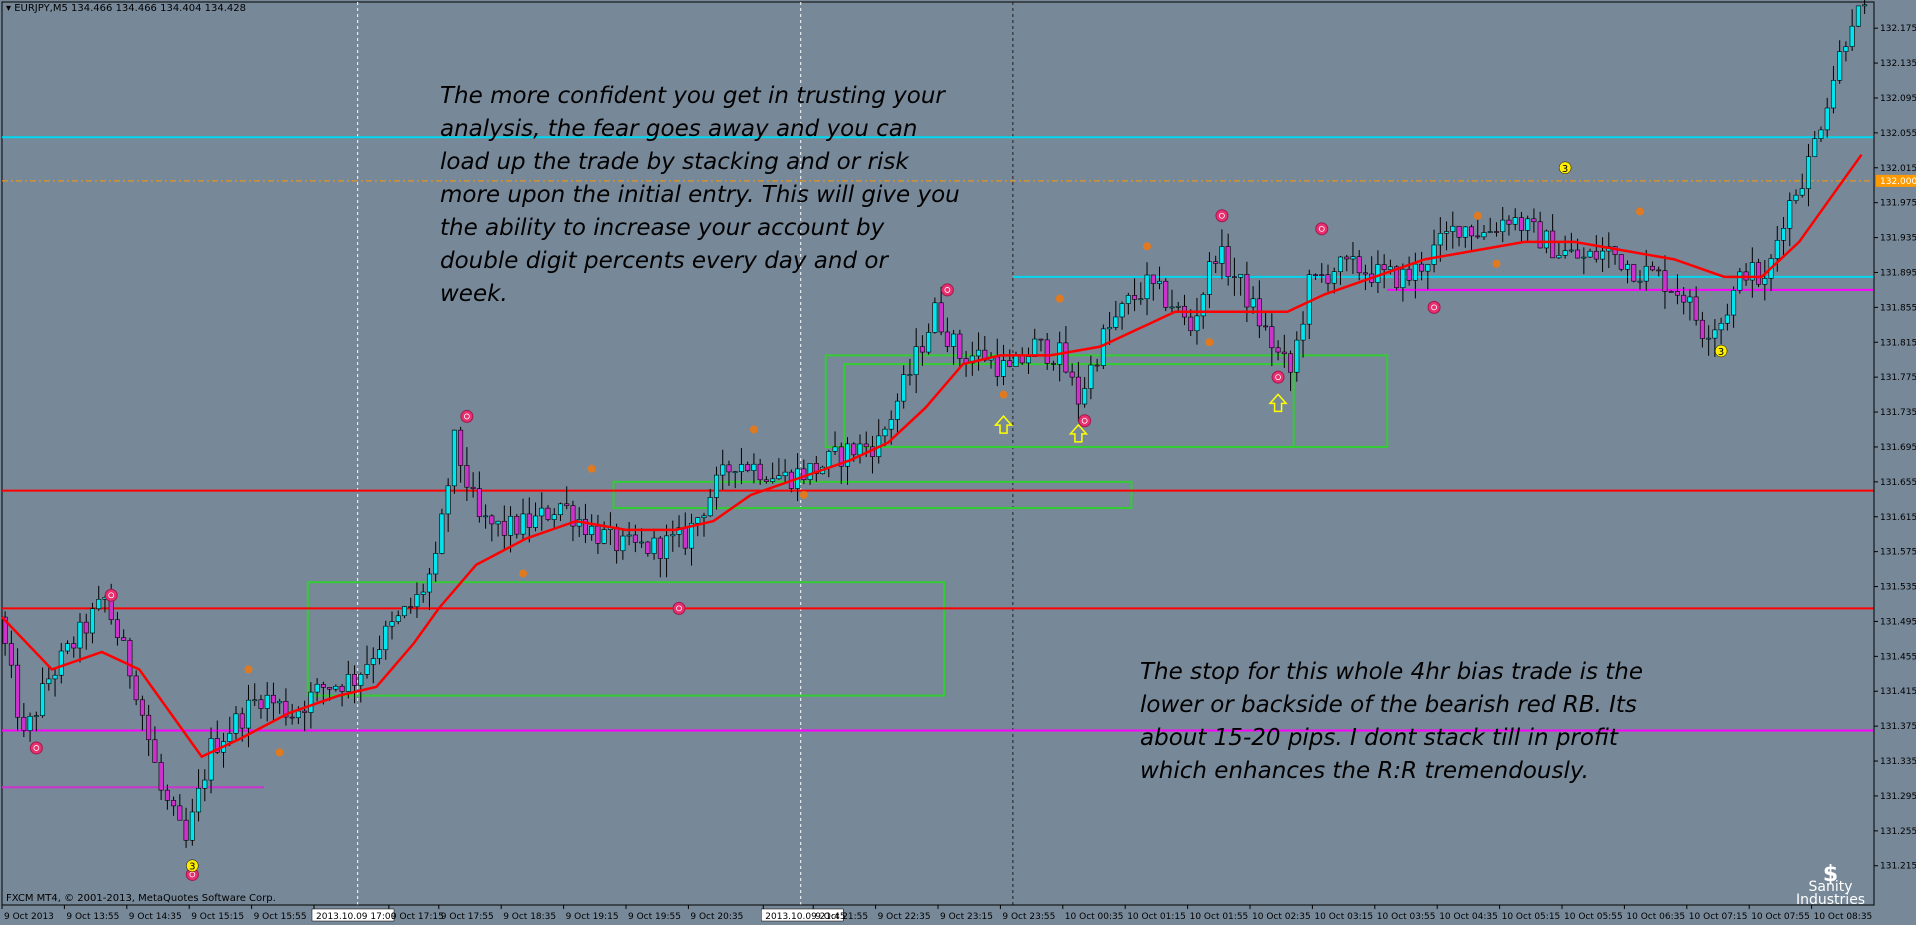 The height and width of the screenshot is (925, 1916). Describe the element at coordinates (155, 917) in the screenshot. I see `time-tick-label: 9 Oct 14:35` at that location.